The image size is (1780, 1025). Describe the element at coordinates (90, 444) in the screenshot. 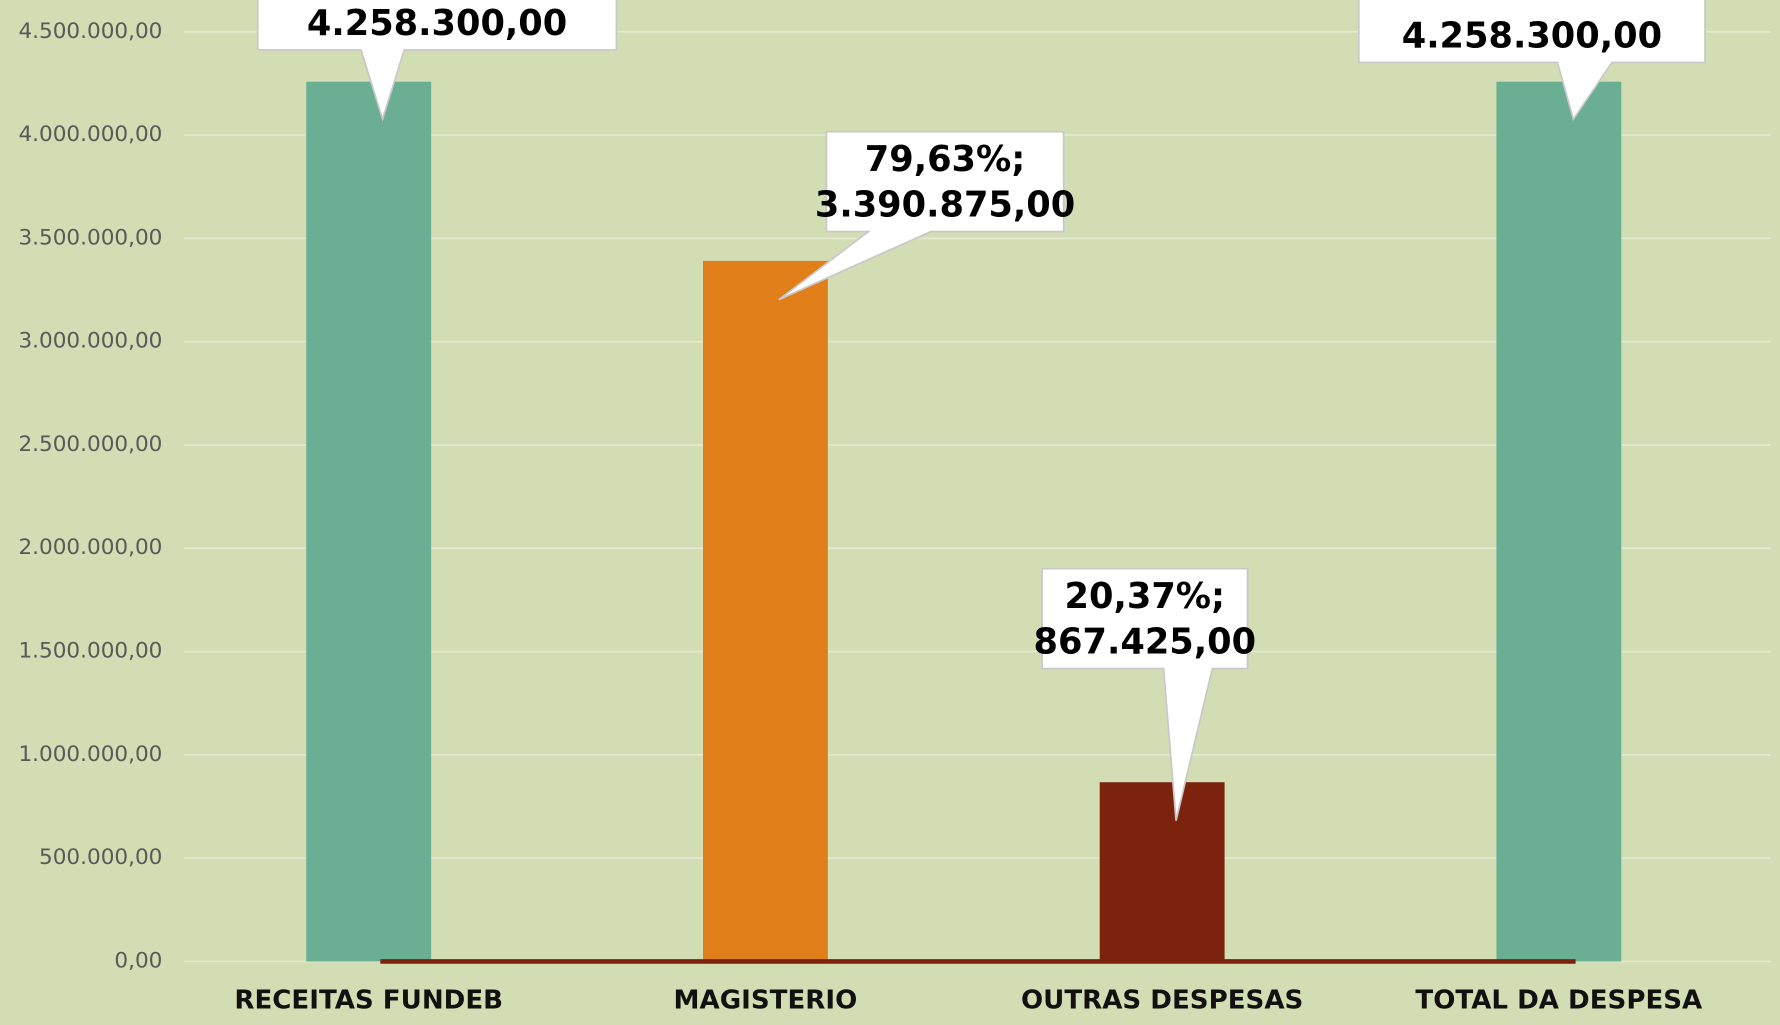

I see `y-tick-label: 2.500.000,00` at that location.